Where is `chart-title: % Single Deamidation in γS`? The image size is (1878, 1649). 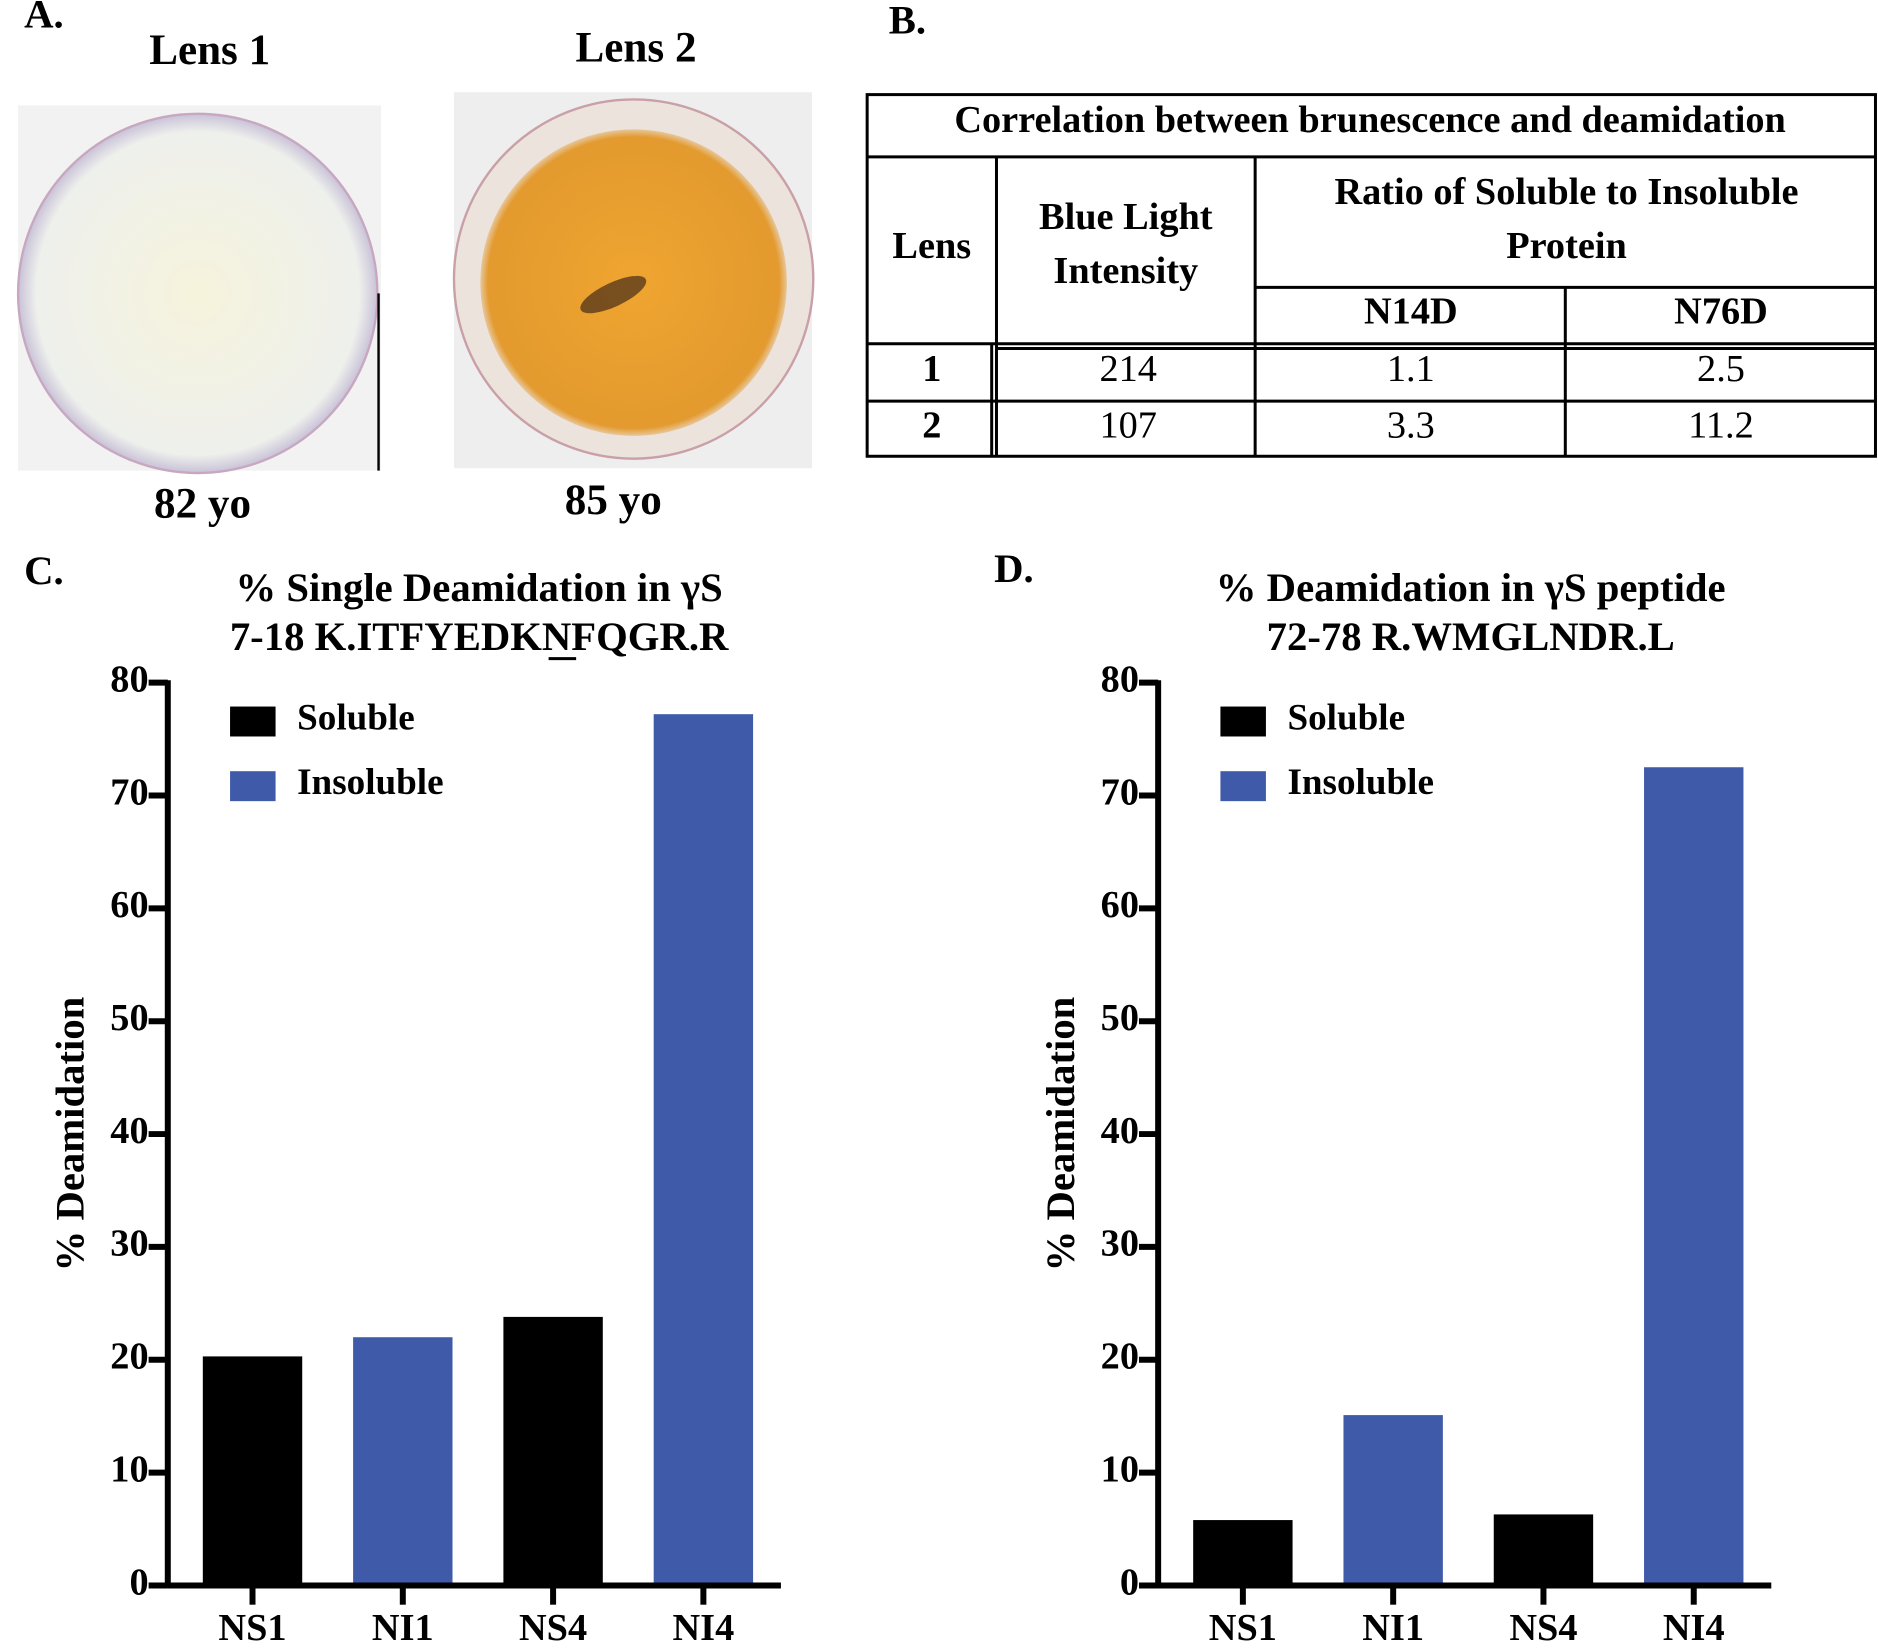 chart-title: % Single Deamidation in γS is located at coordinates (479, 587).